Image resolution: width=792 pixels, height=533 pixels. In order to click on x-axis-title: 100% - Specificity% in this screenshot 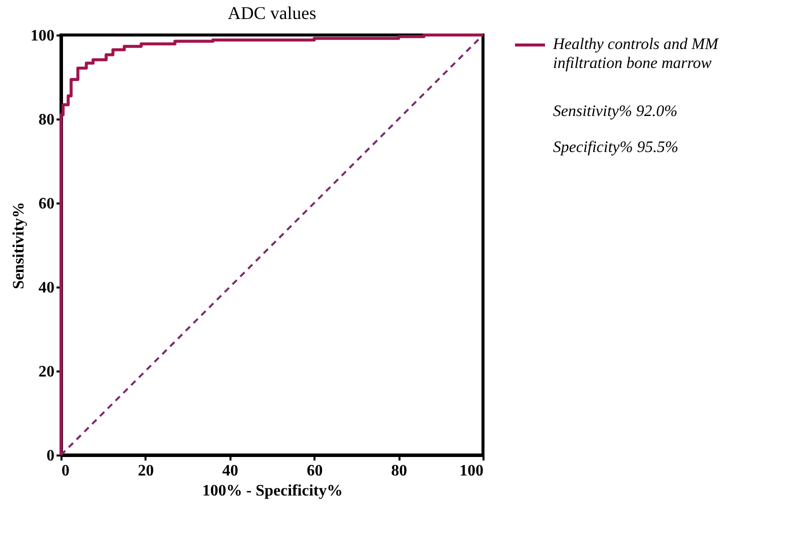, I will do `click(272, 491)`.